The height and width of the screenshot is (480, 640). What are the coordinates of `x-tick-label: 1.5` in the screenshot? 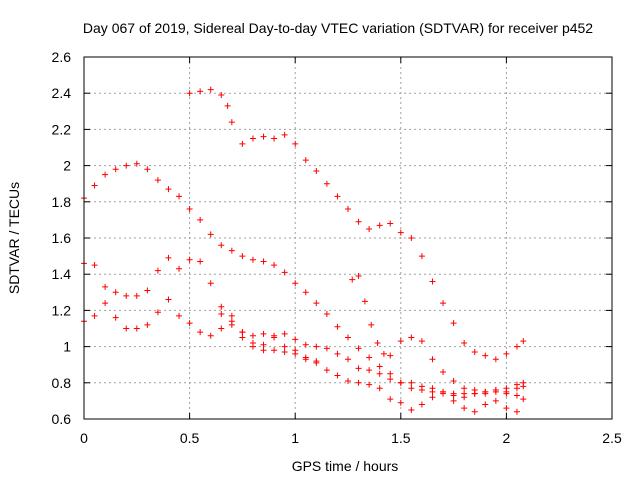 It's located at (401, 438).